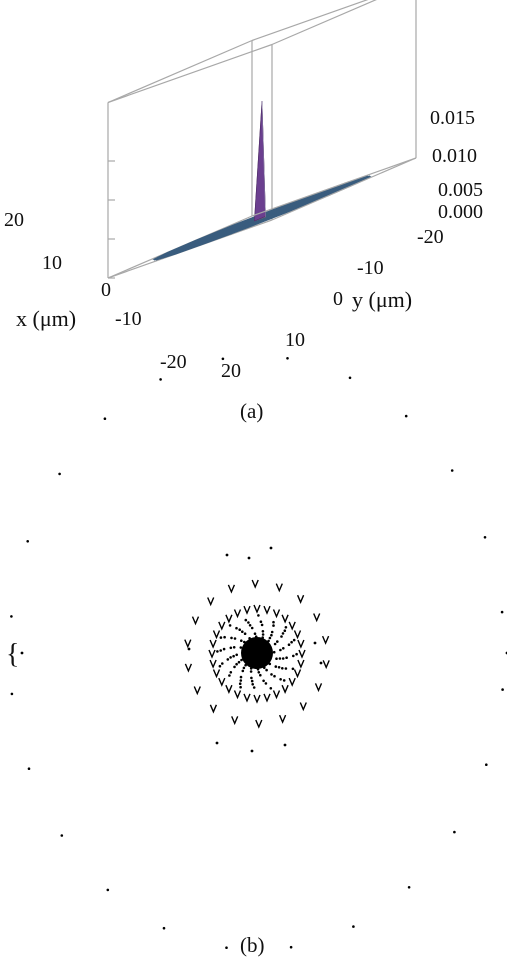 This screenshot has width=507, height=962. Describe the element at coordinates (190, 73) in the screenshot. I see `box-top-edge` at that location.